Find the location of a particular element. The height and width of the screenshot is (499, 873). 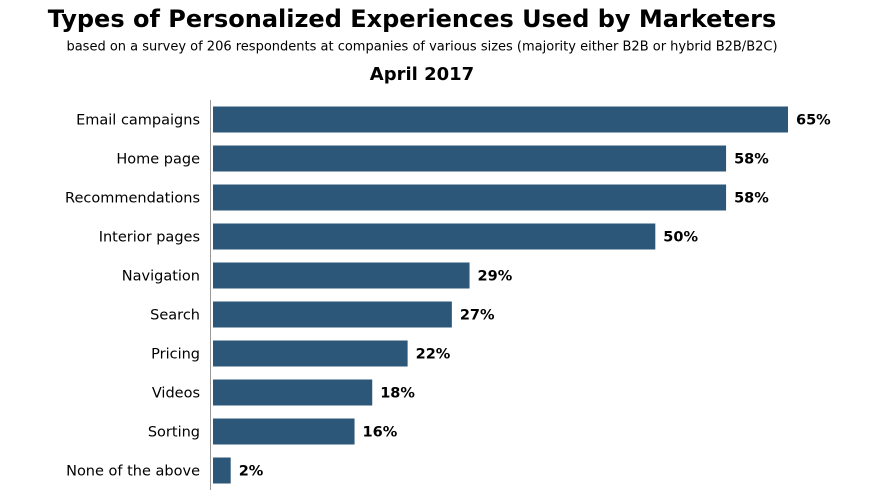

chart-period: April 2017 is located at coordinates (422, 74).